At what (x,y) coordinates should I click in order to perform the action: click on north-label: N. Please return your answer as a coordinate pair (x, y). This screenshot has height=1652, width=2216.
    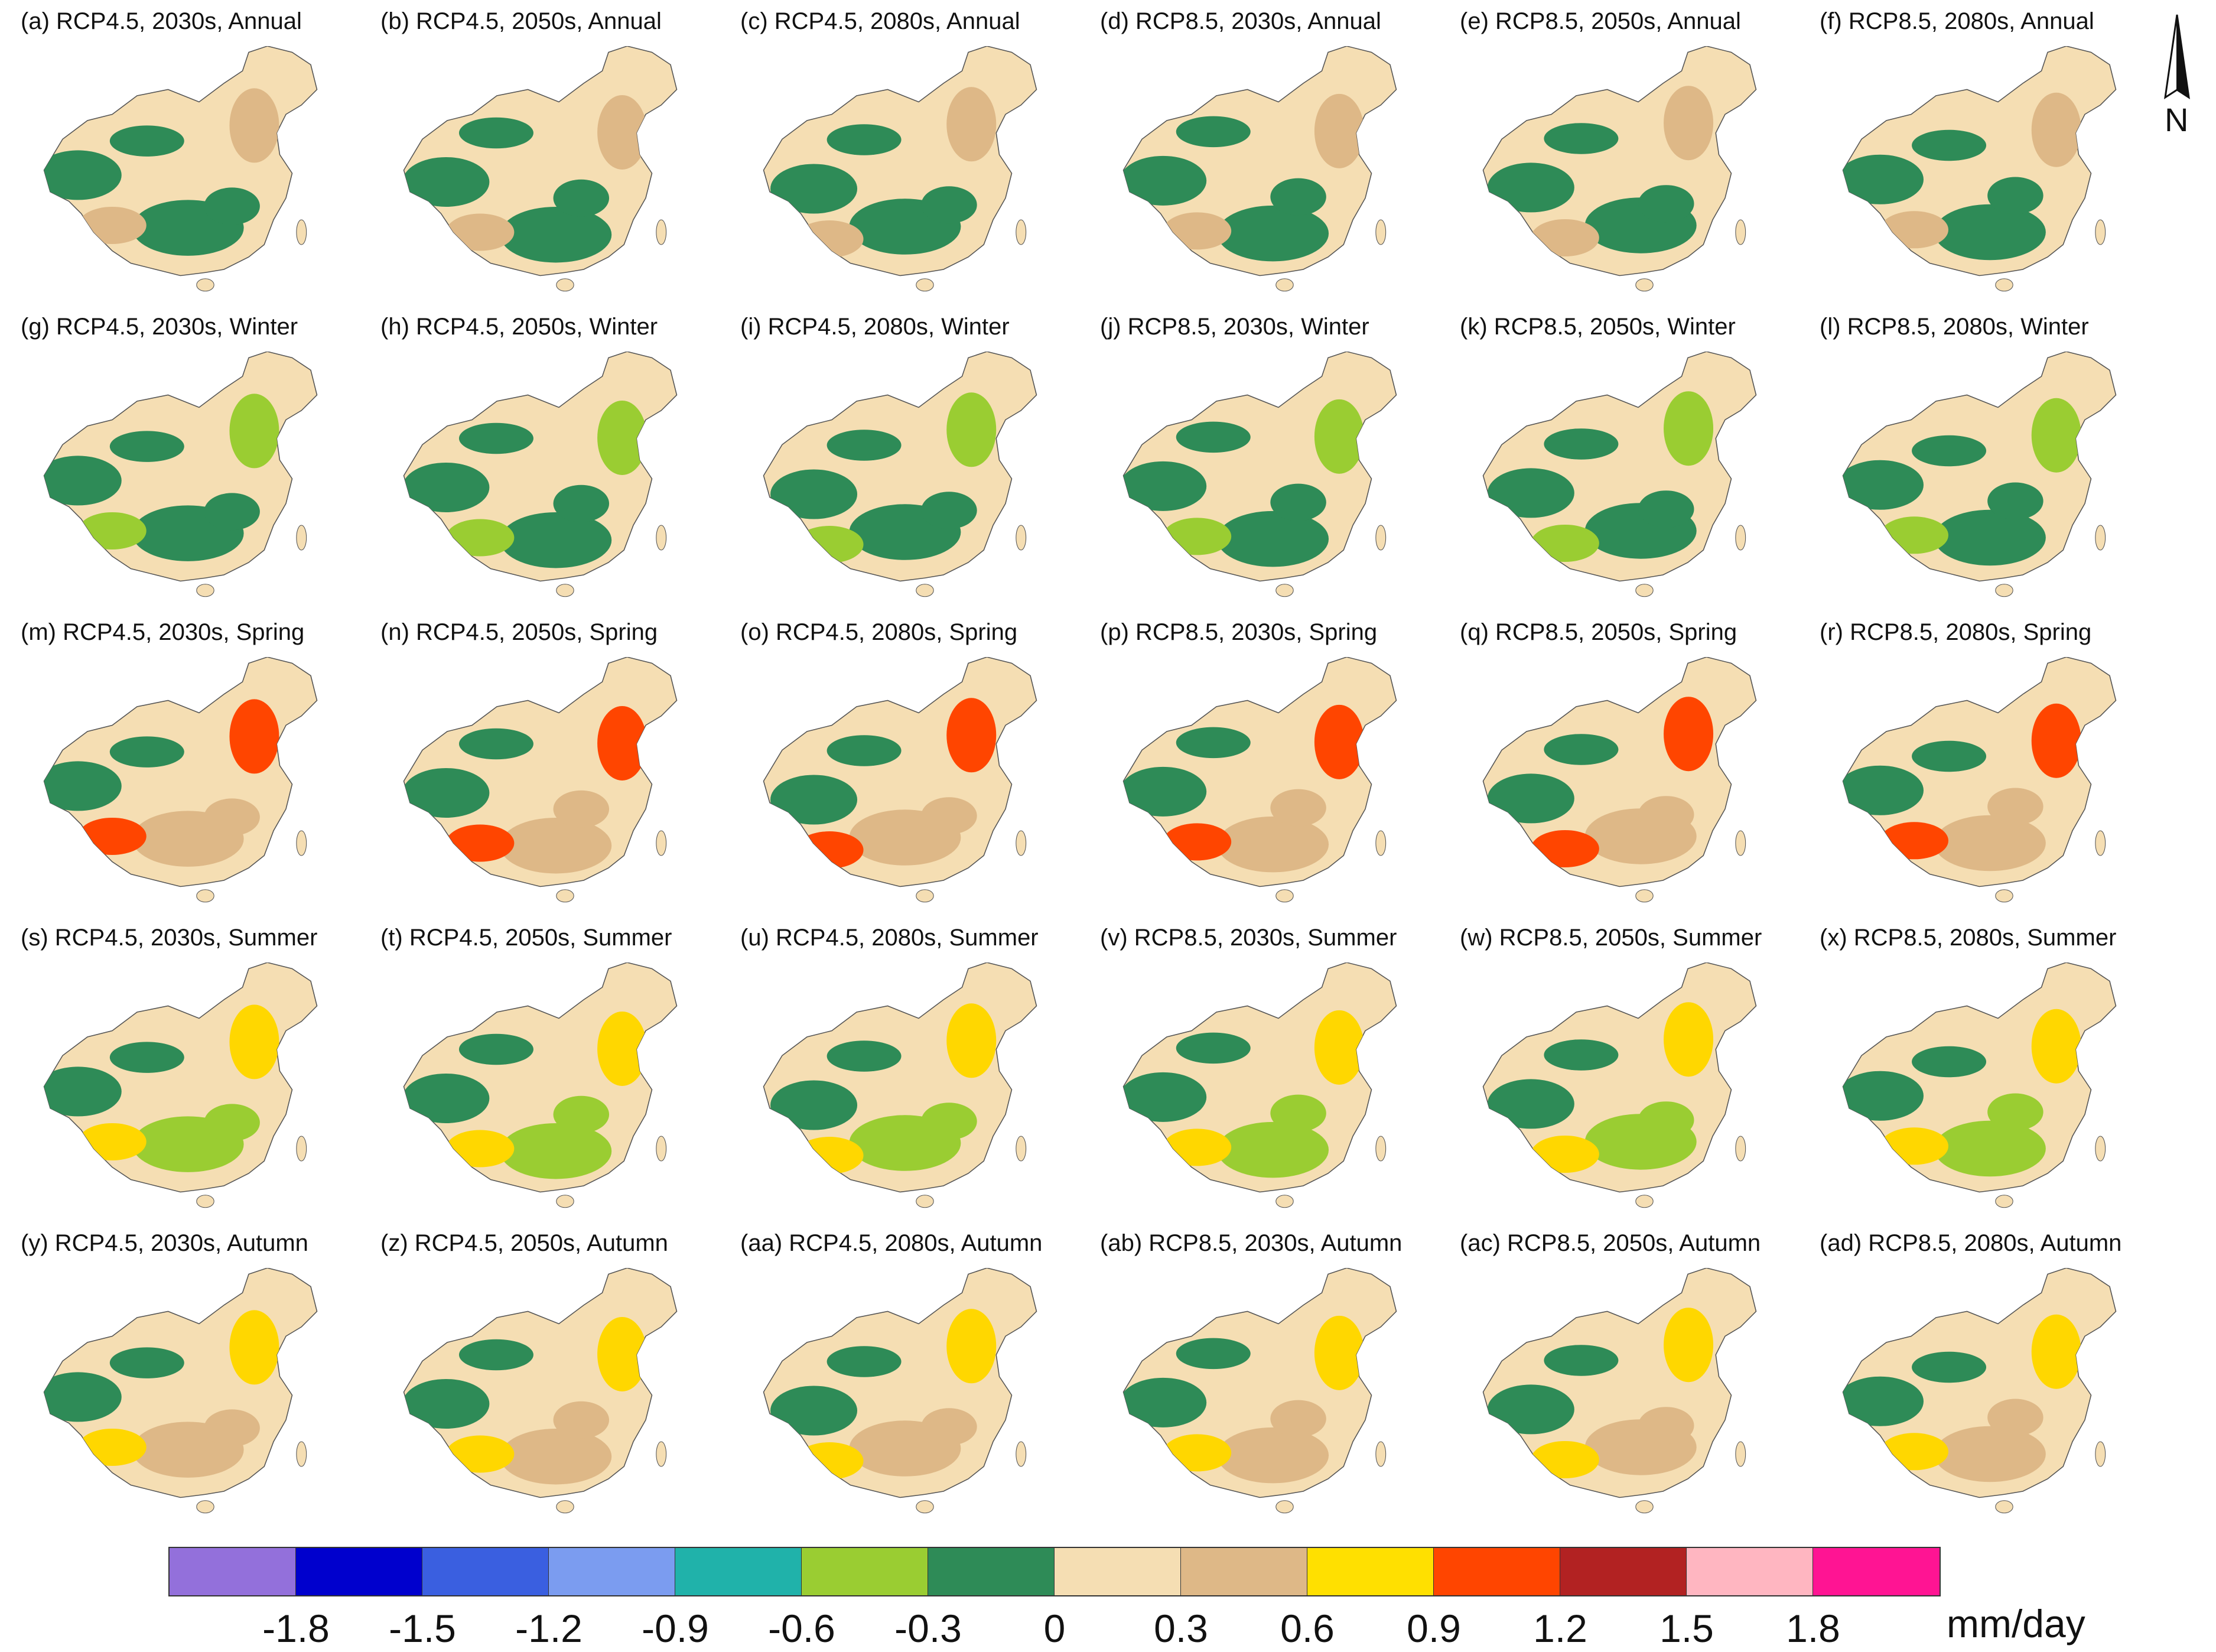
    Looking at the image, I should click on (2177, 119).